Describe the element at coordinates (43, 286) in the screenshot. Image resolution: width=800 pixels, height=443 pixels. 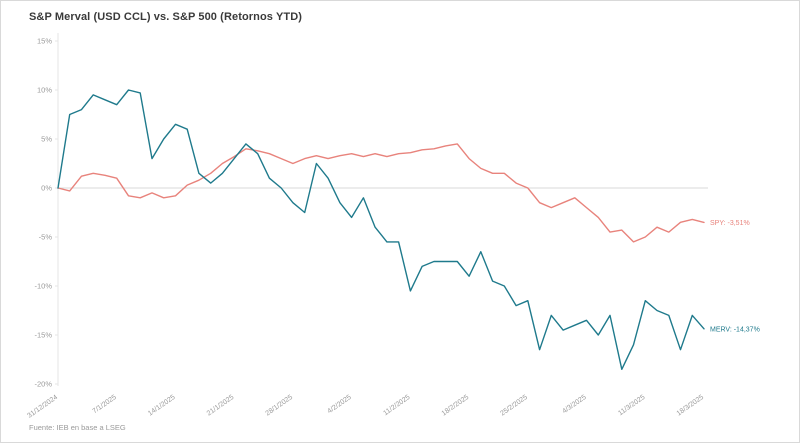
I see `y-tick-label: -10%` at that location.